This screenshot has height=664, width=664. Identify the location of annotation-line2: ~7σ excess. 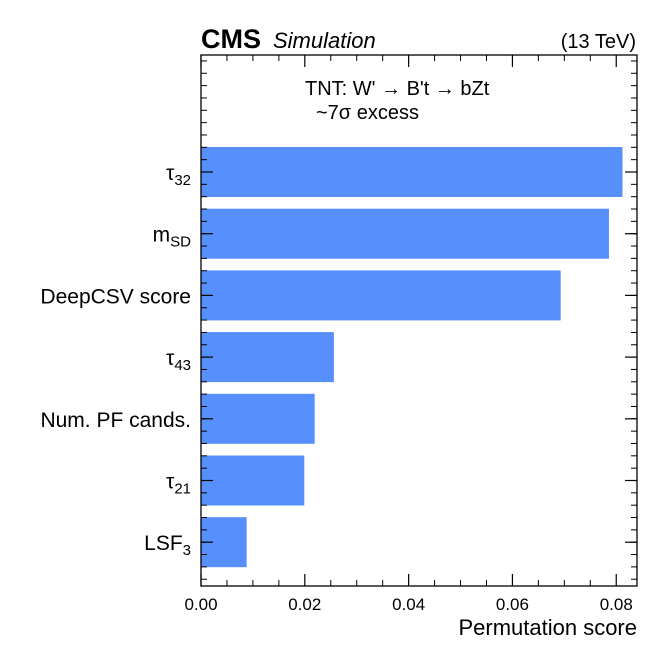
(367, 113).